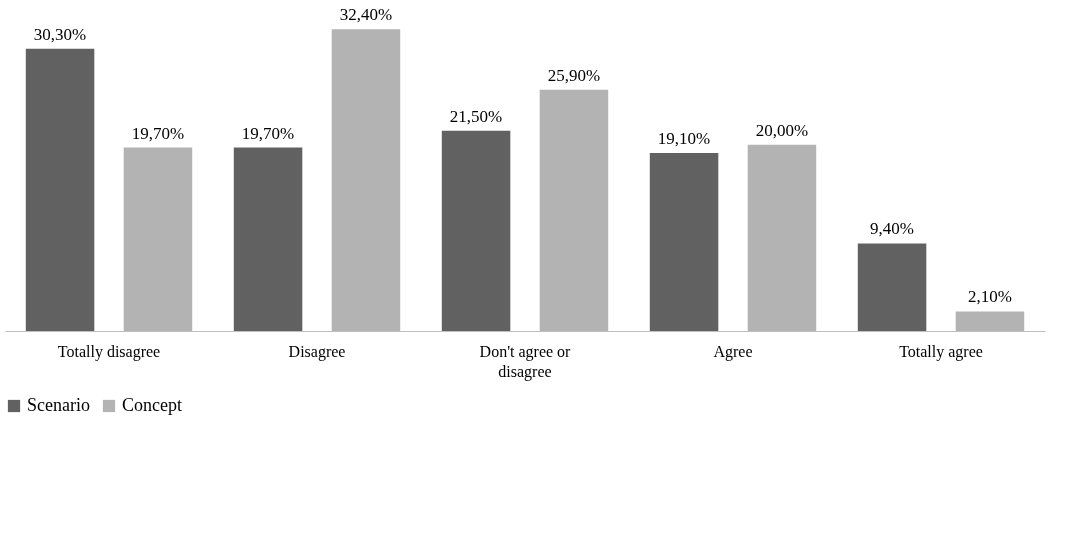  I want to click on data-label: 25,90%, so click(574, 75).